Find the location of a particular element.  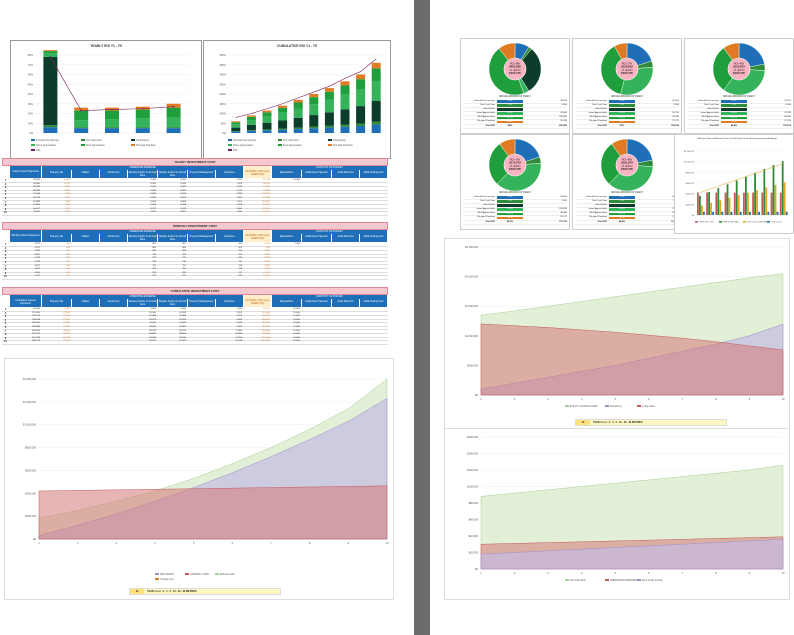

insurance-cell: 13,138 is located at coordinates (238, 341).